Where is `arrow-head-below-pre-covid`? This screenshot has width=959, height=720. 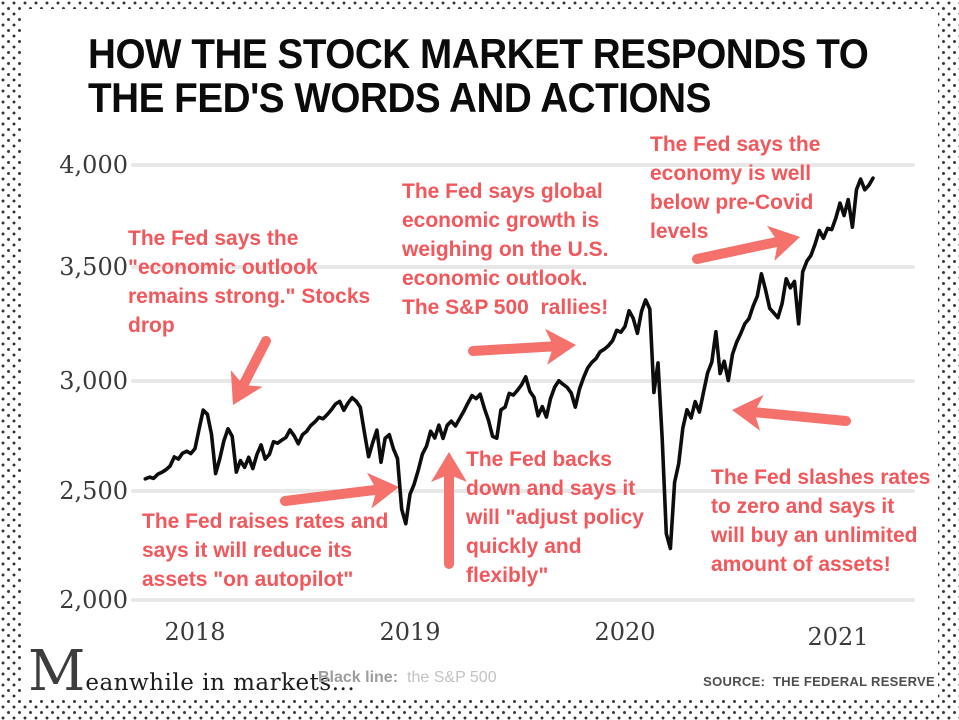
arrow-head-below-pre-covid is located at coordinates (783, 243).